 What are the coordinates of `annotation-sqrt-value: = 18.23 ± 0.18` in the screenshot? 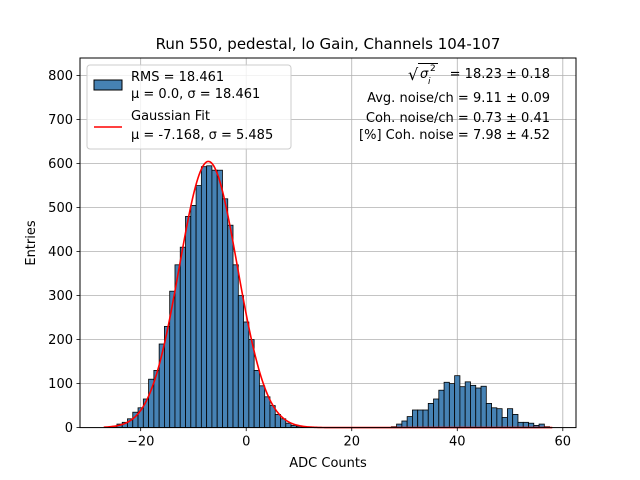 It's located at (500, 74).